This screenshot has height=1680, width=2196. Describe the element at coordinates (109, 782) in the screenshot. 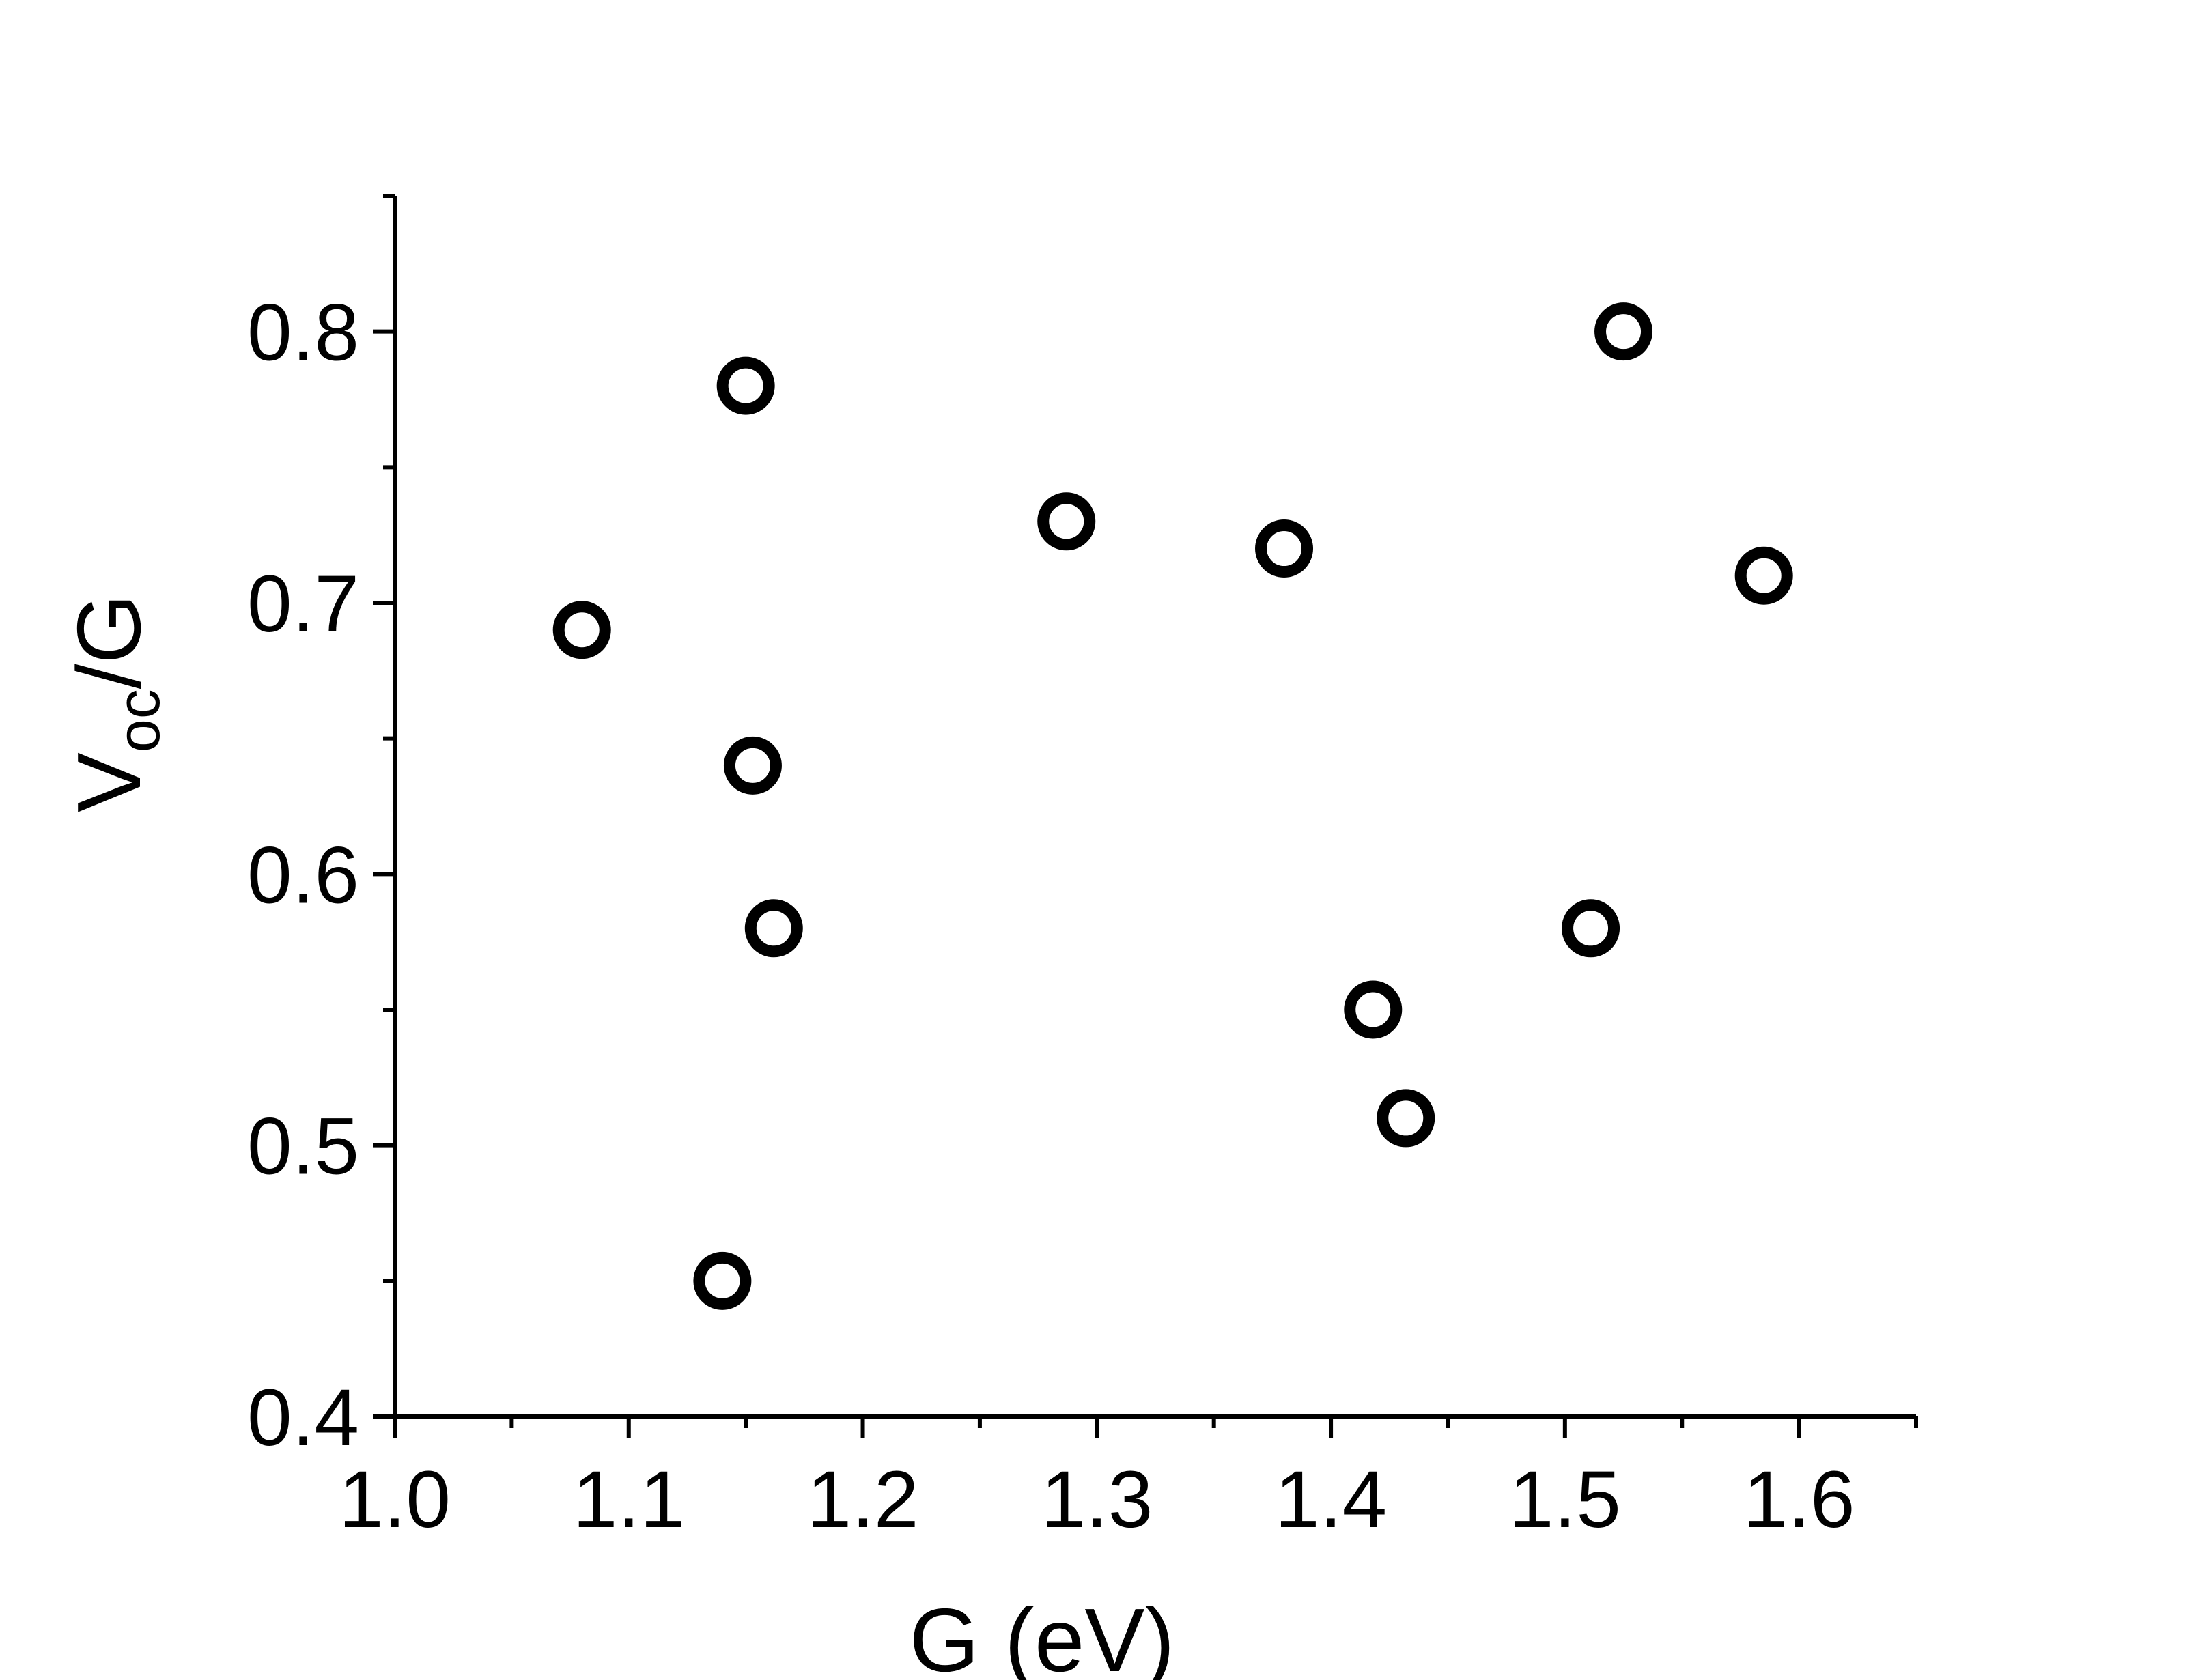

I see `y-axis-title-main: V` at that location.